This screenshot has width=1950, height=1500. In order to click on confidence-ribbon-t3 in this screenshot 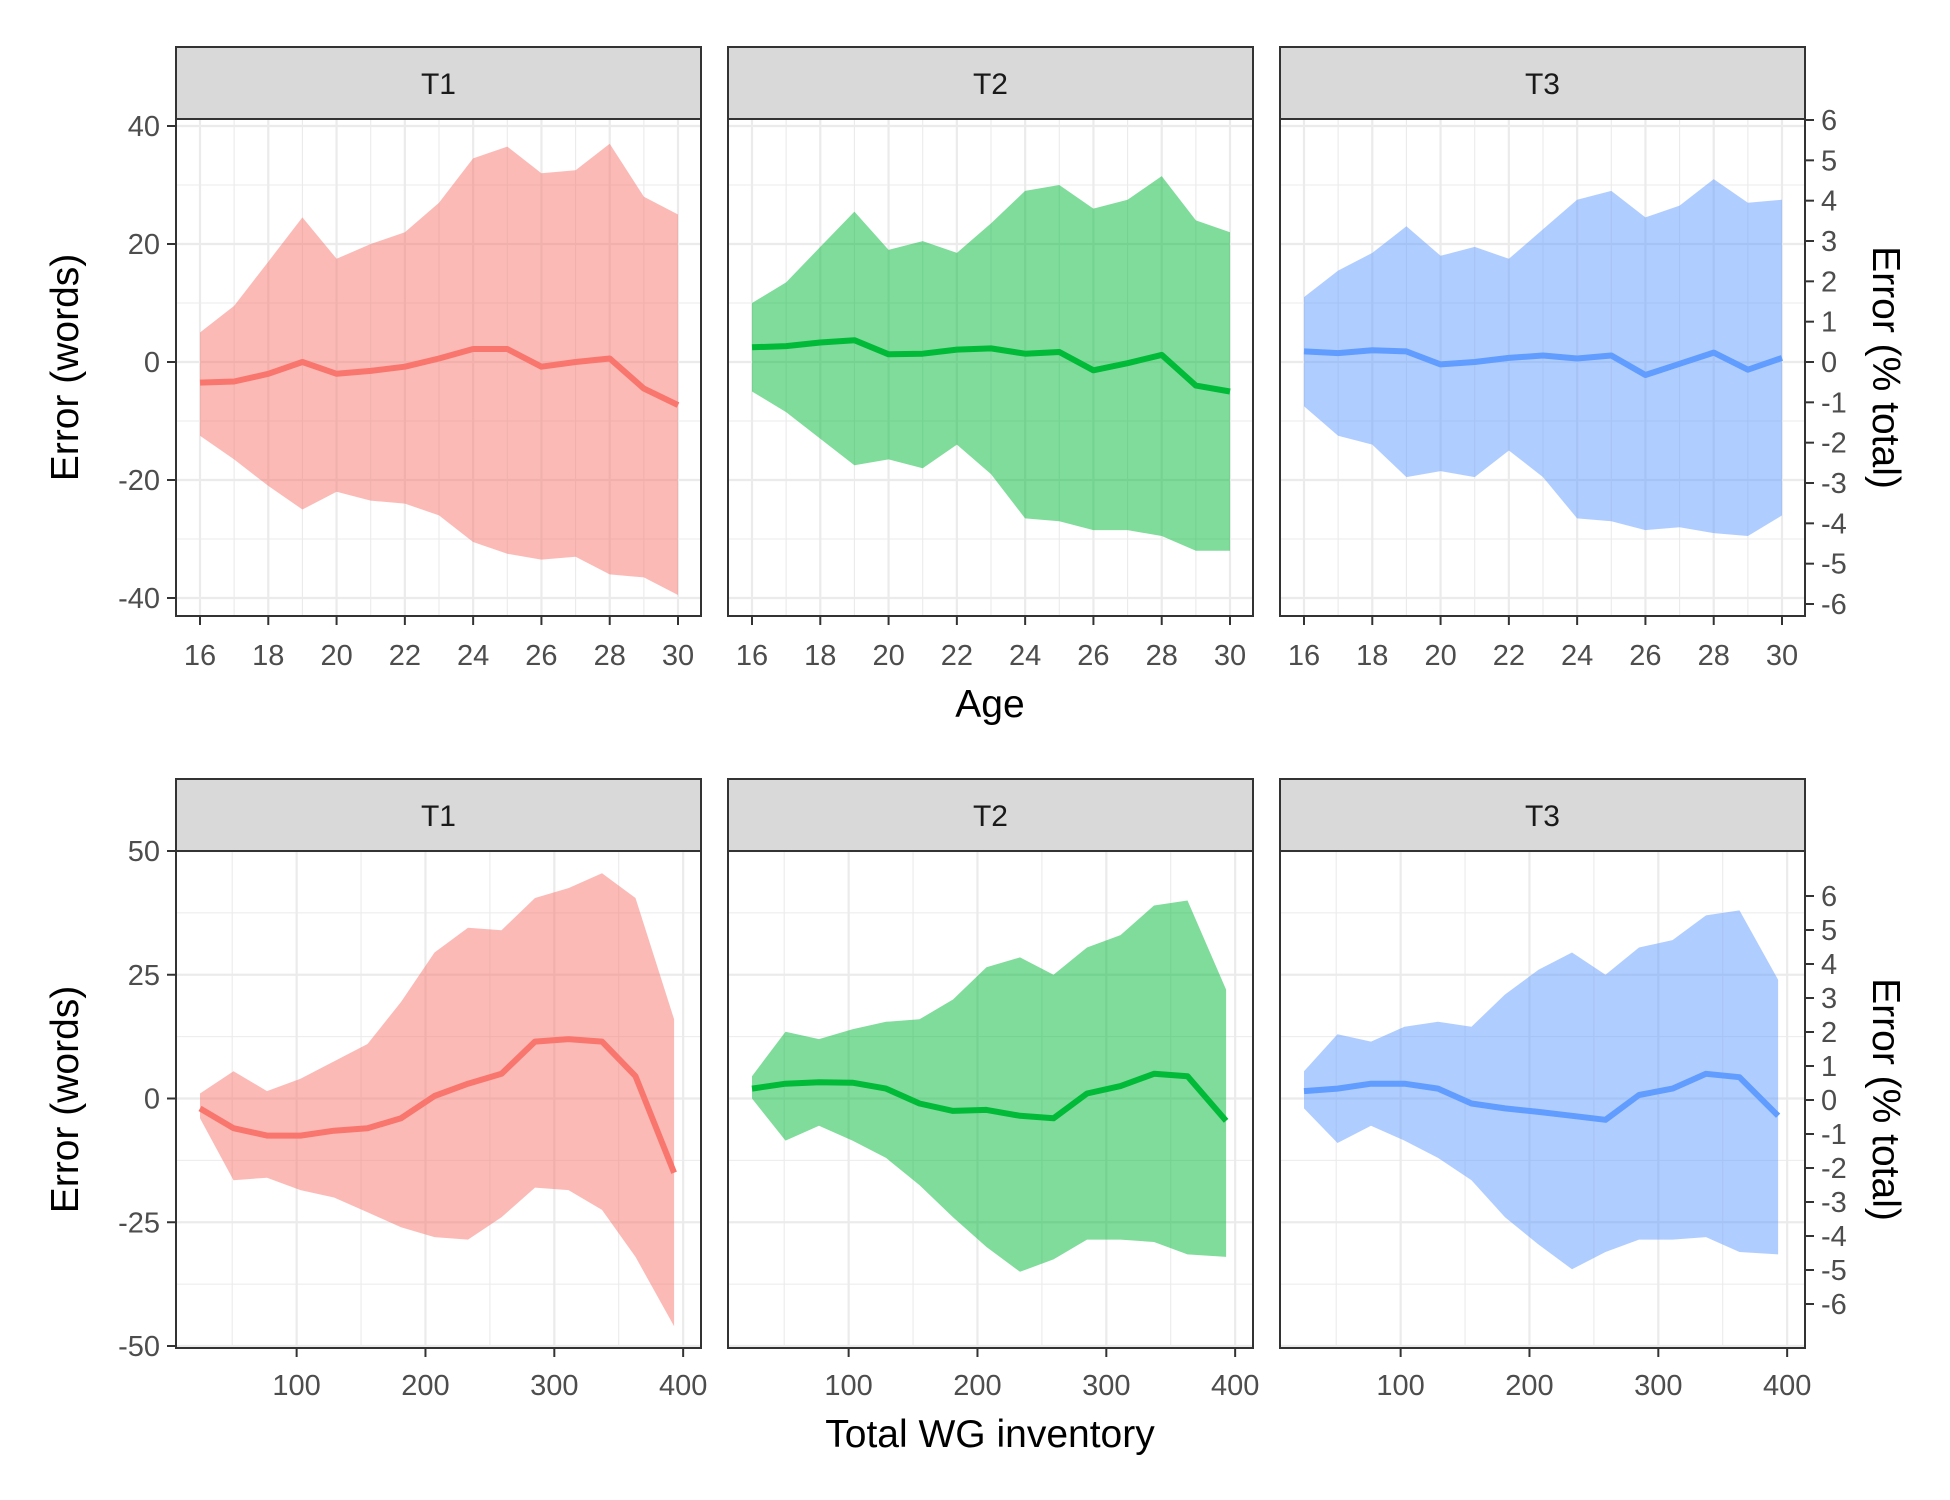, I will do `click(1541, 1090)`.